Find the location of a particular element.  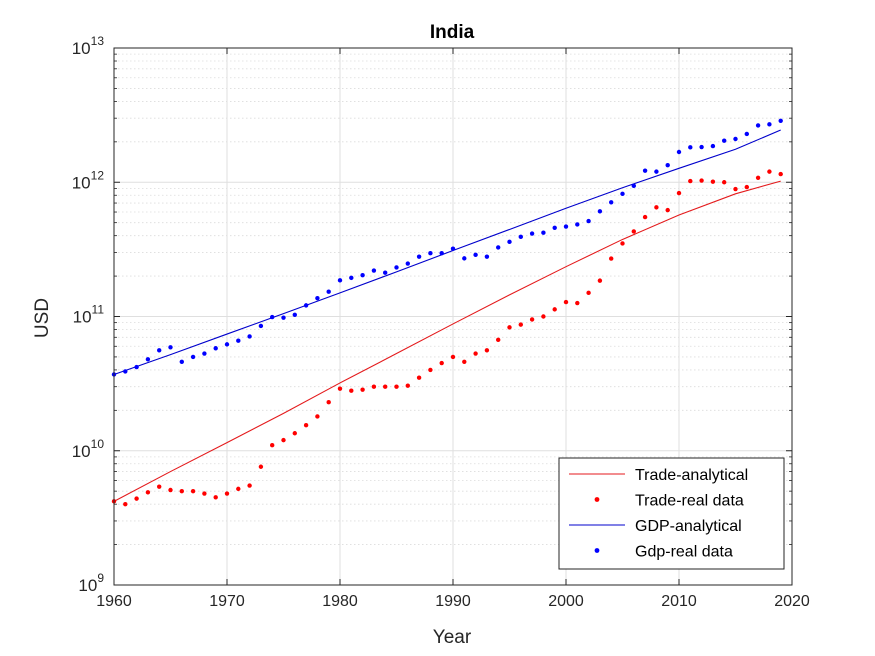

chart-title: India is located at coordinates (452, 32).